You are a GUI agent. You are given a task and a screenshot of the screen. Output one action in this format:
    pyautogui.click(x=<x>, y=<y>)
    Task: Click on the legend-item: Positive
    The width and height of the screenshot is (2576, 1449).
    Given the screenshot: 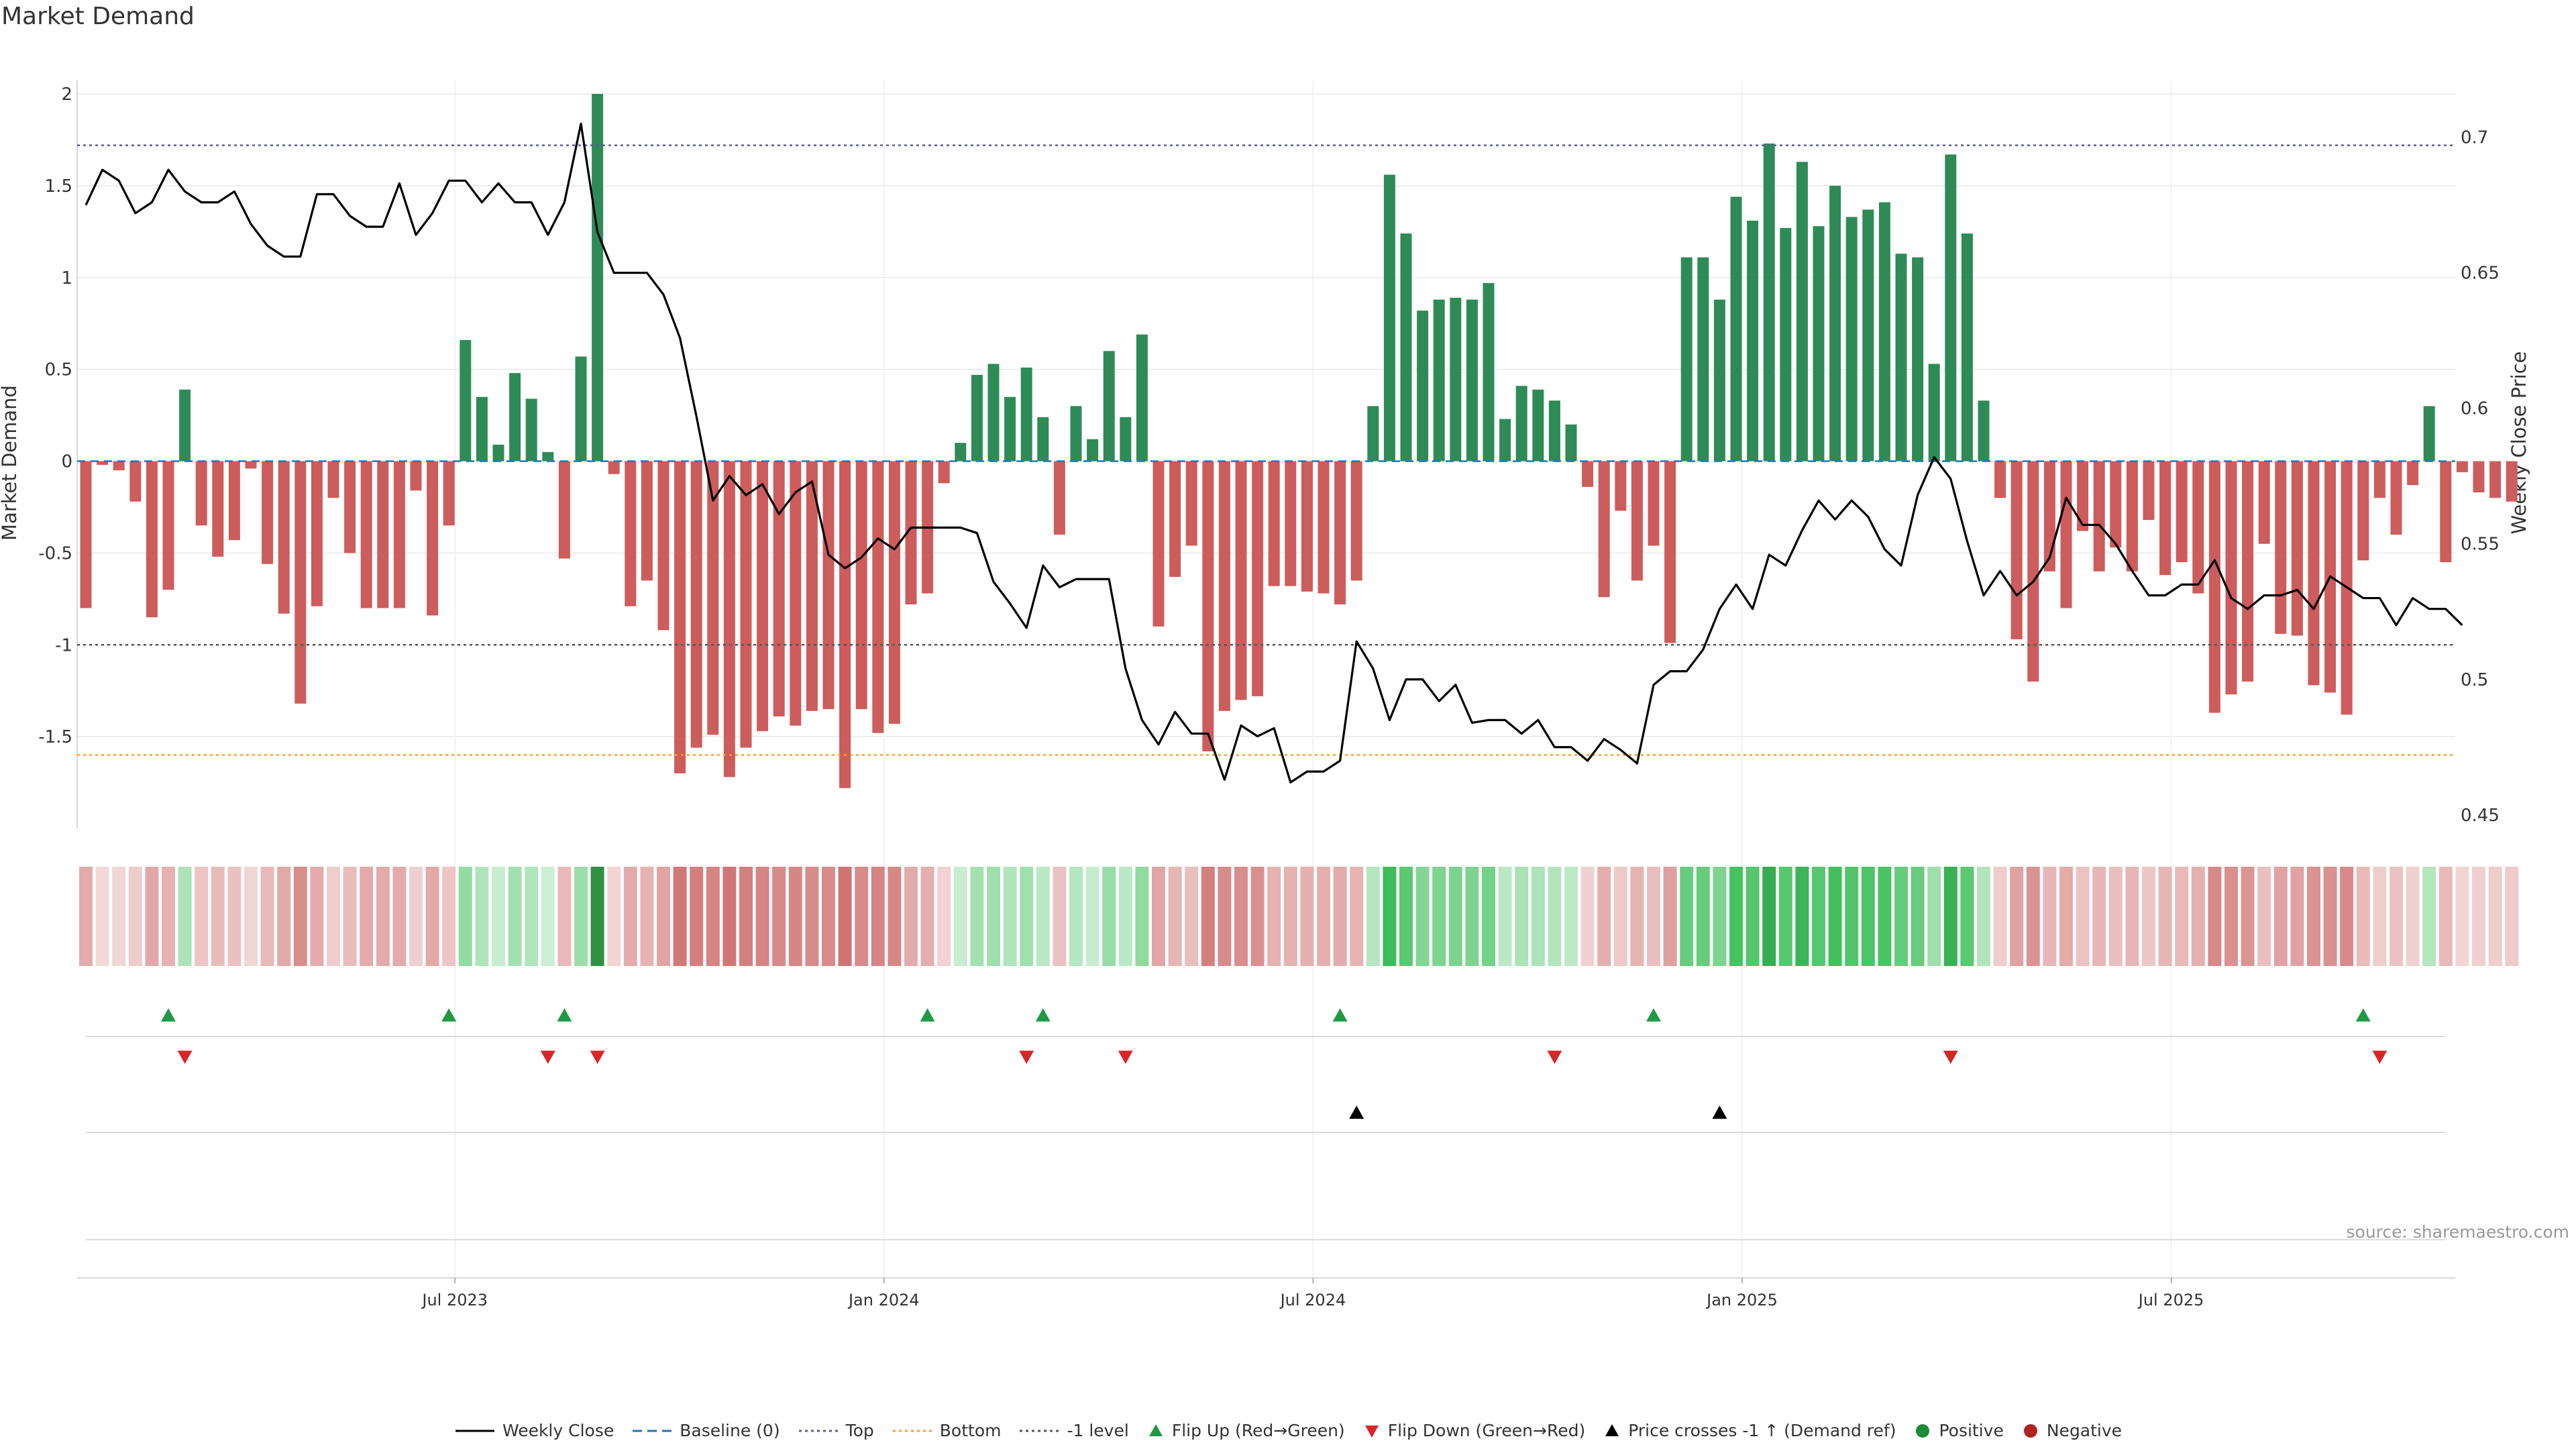 What is the action you would take?
    pyautogui.click(x=1958, y=1430)
    